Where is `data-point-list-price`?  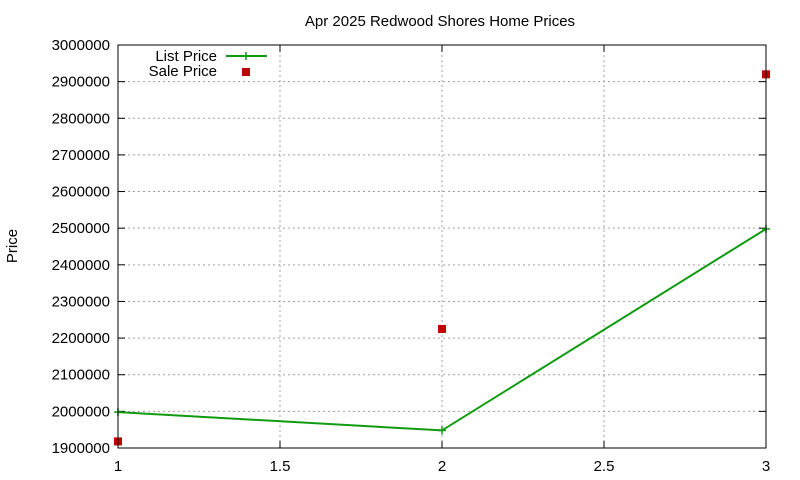
data-point-list-price is located at coordinates (442, 430).